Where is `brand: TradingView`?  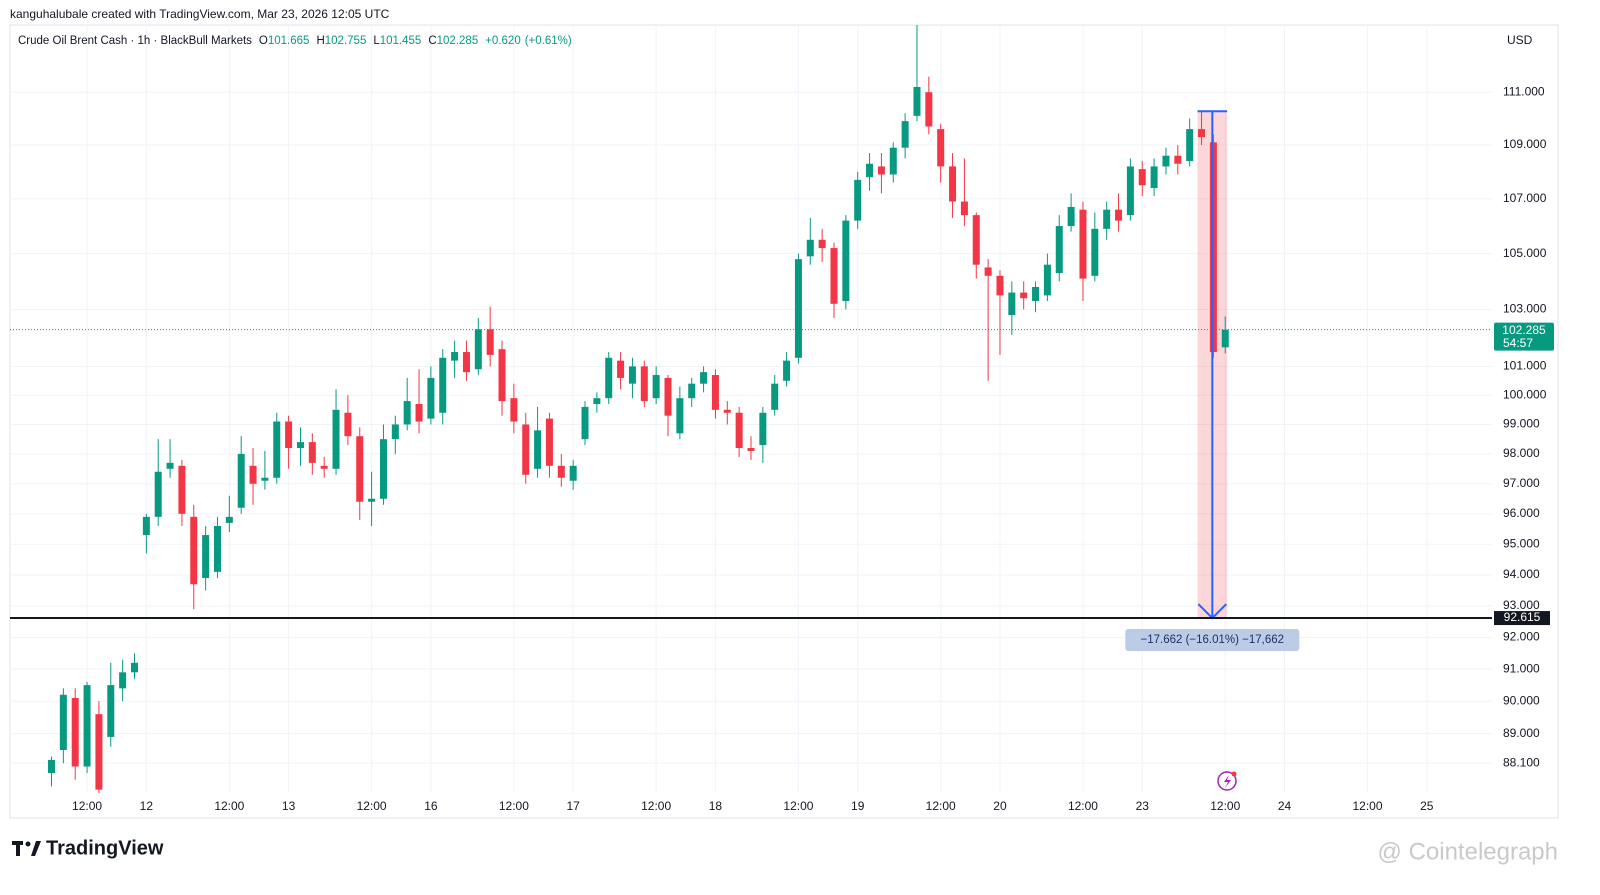 brand: TradingView is located at coordinates (105, 848).